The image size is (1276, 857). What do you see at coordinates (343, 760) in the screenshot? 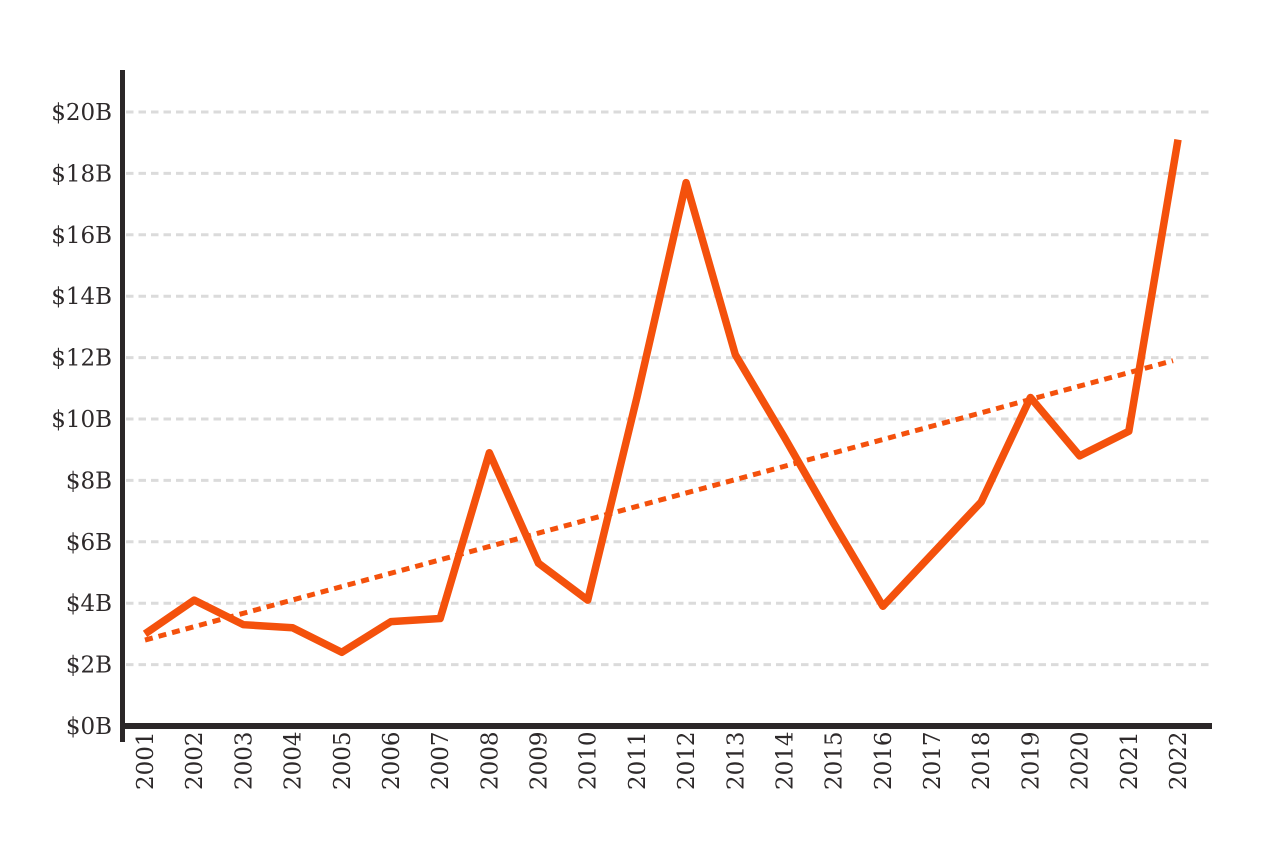
I see `x-tick-label: 2005` at bounding box center [343, 760].